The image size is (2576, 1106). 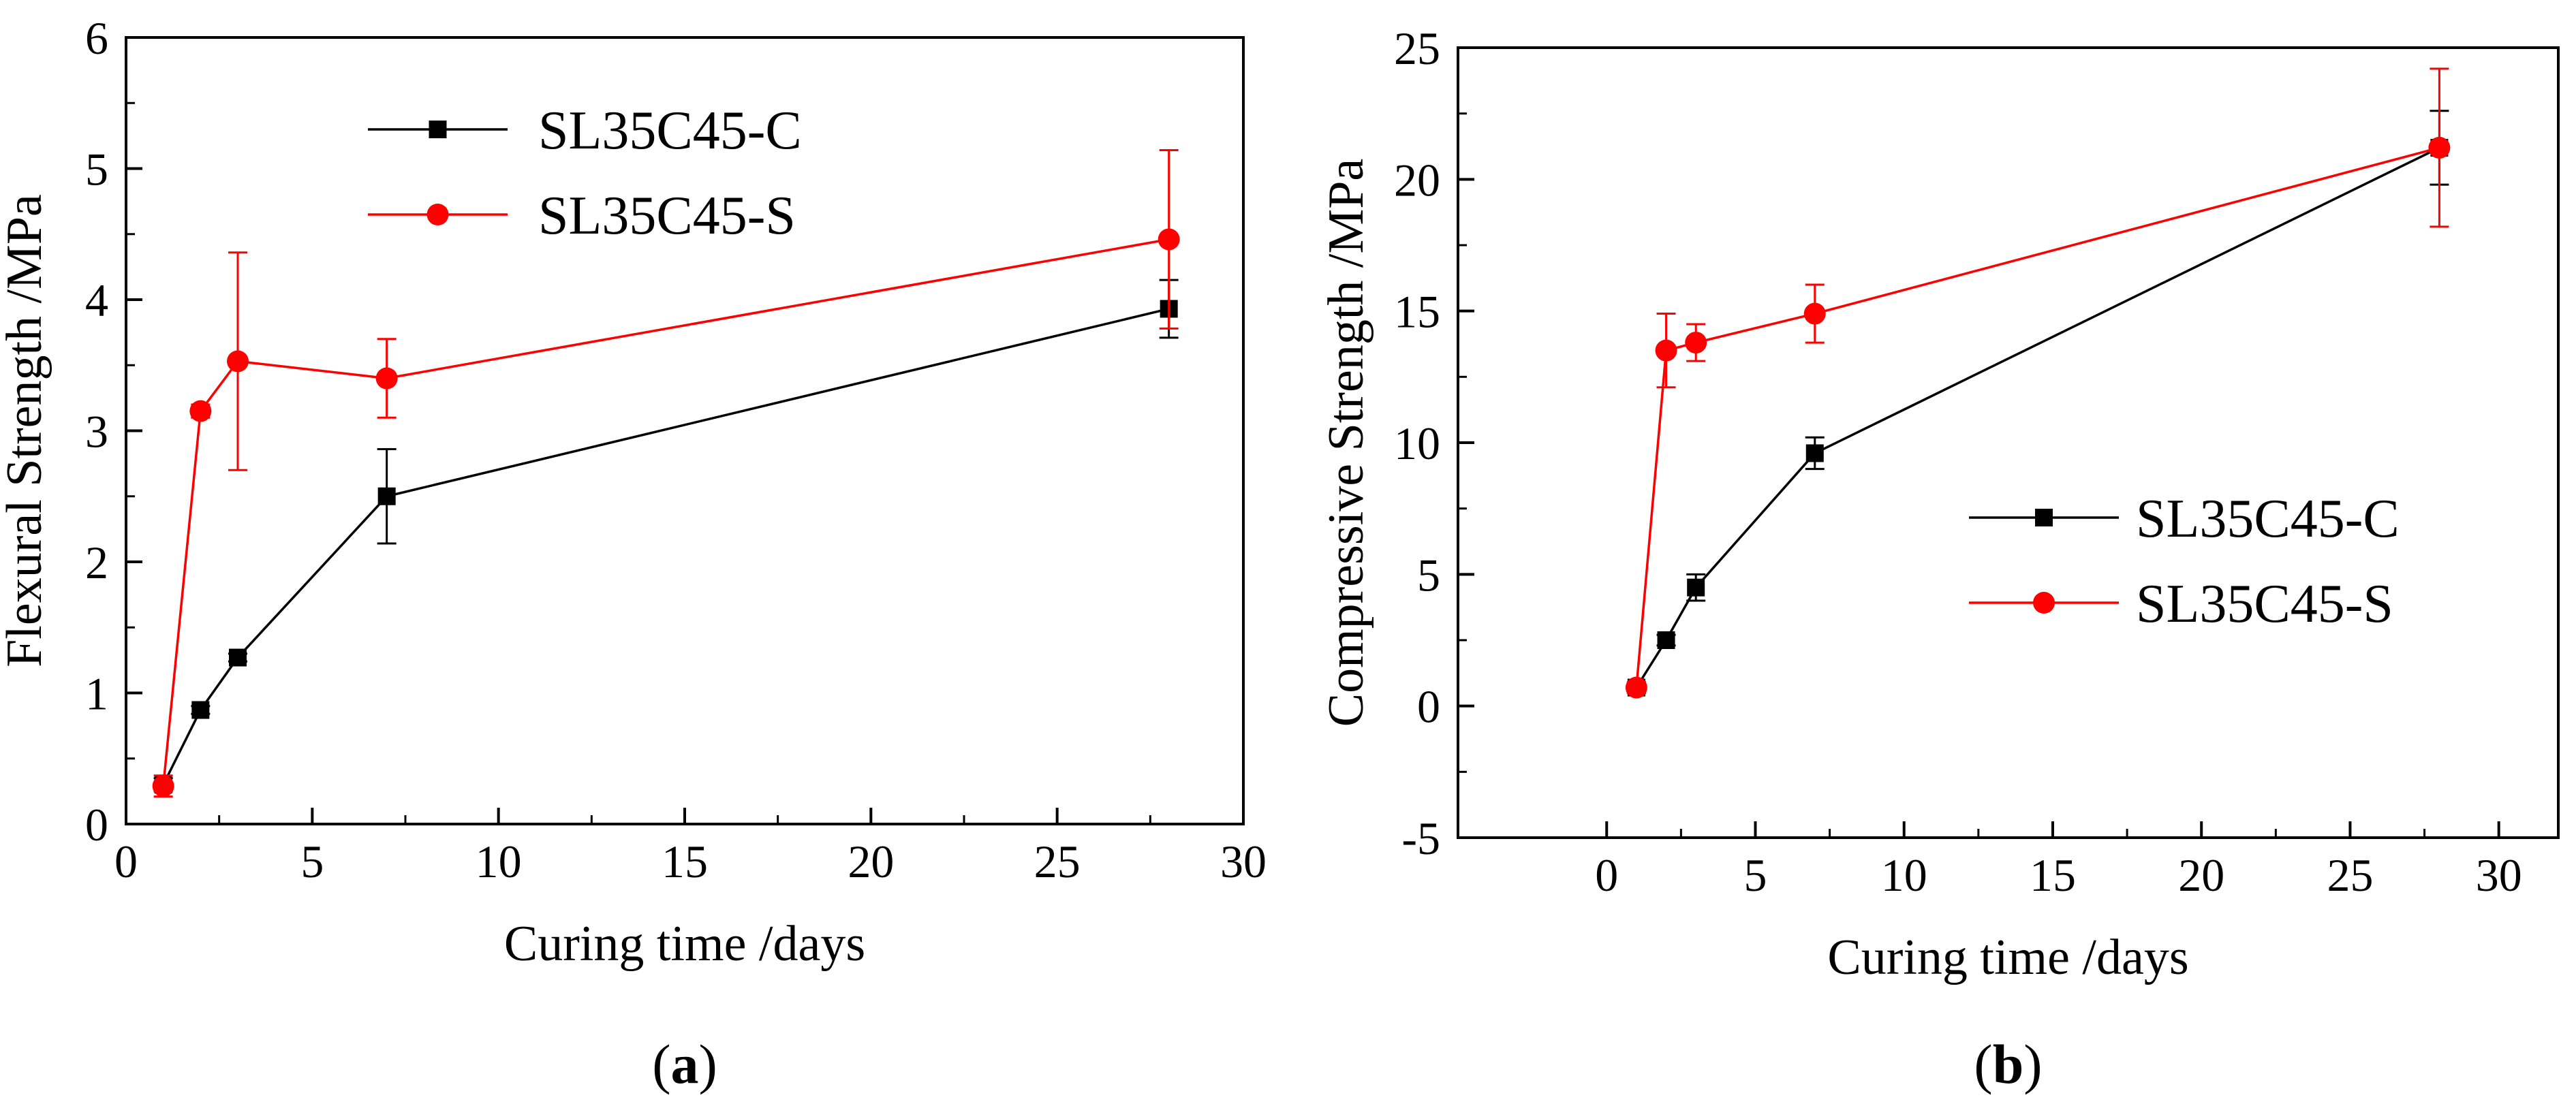 I want to click on chart-a-y-axis-title: Flexural Strength /MPa, so click(x=26, y=430).